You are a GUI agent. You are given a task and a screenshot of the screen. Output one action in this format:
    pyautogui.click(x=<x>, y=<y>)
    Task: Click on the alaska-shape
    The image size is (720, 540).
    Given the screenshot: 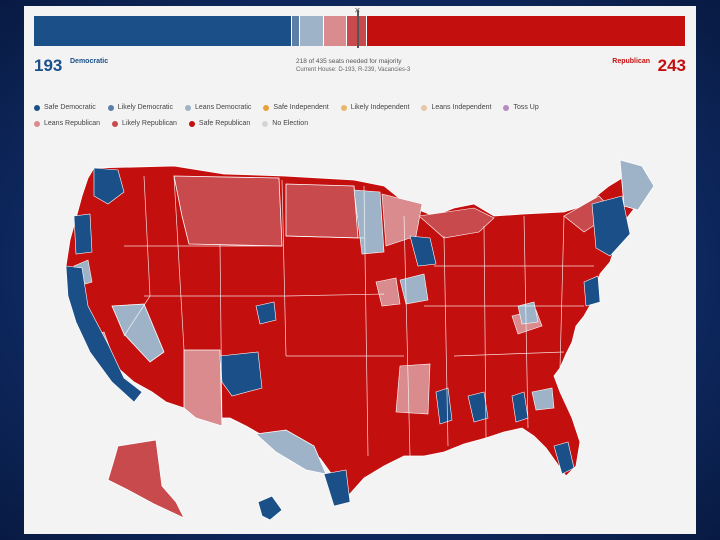 What is the action you would take?
    pyautogui.click(x=146, y=479)
    